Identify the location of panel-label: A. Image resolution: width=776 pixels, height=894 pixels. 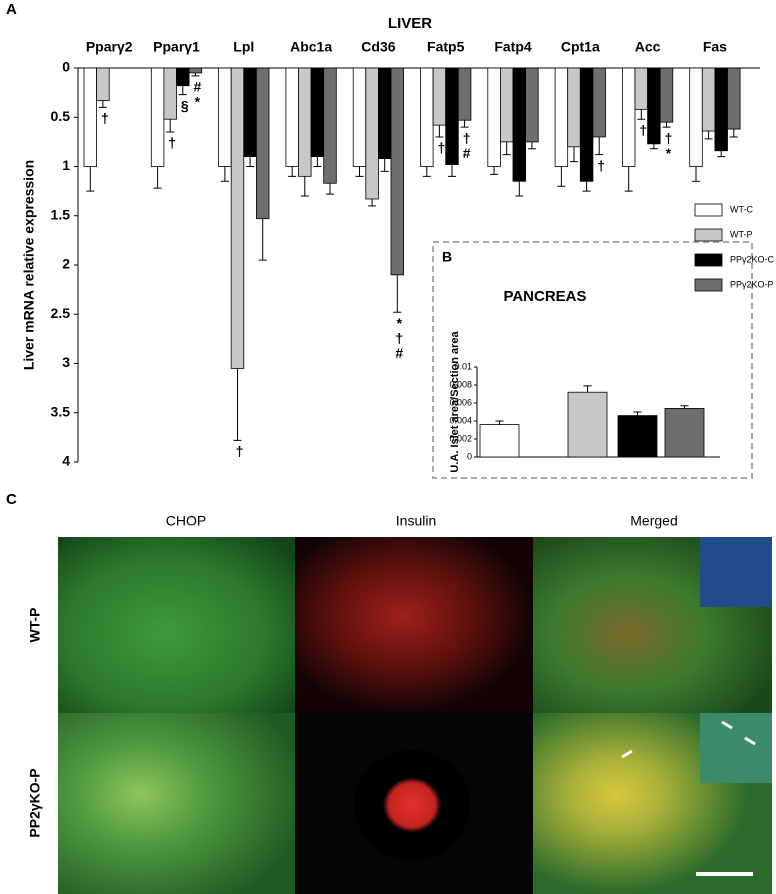
(11, 9).